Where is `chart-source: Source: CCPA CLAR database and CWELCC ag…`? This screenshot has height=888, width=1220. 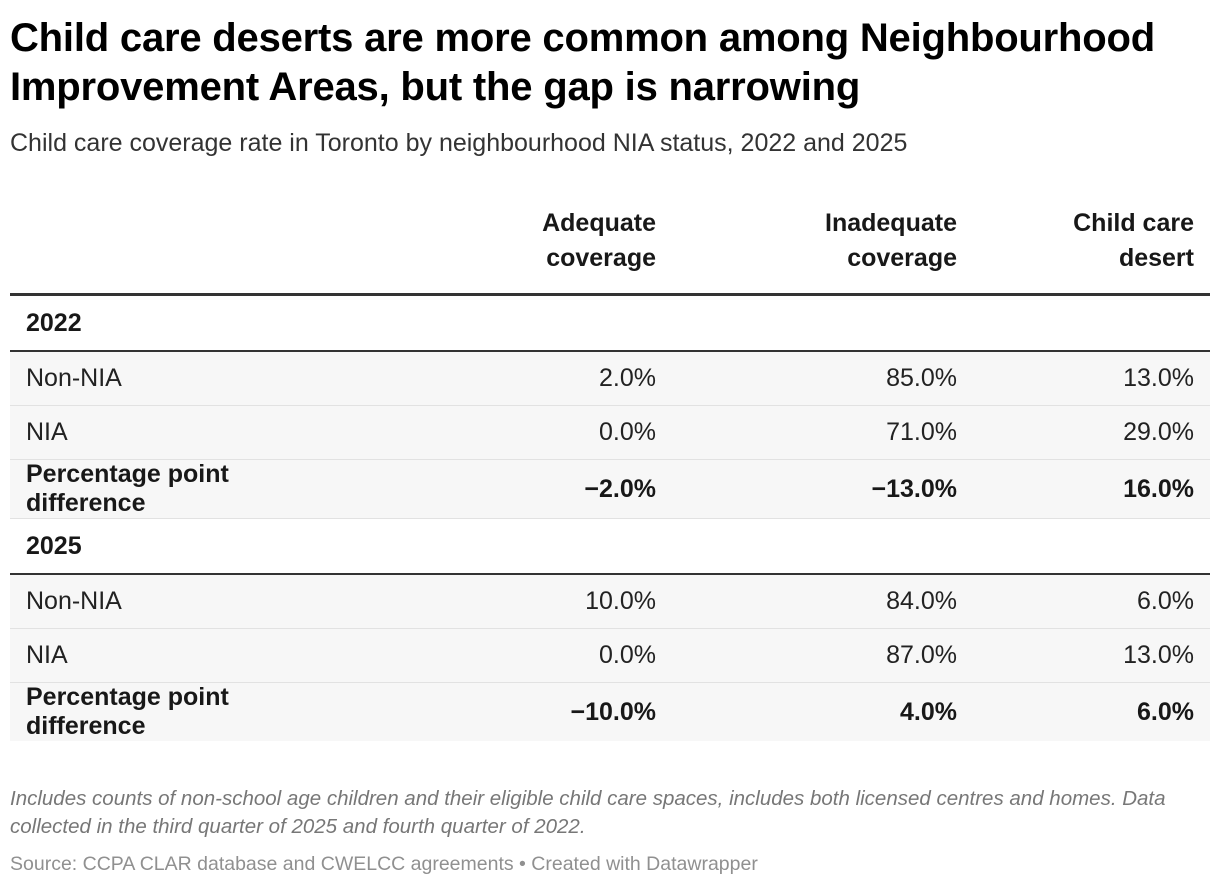
chart-source: Source: CCPA CLAR database and CWELCC ag… is located at coordinates (384, 864).